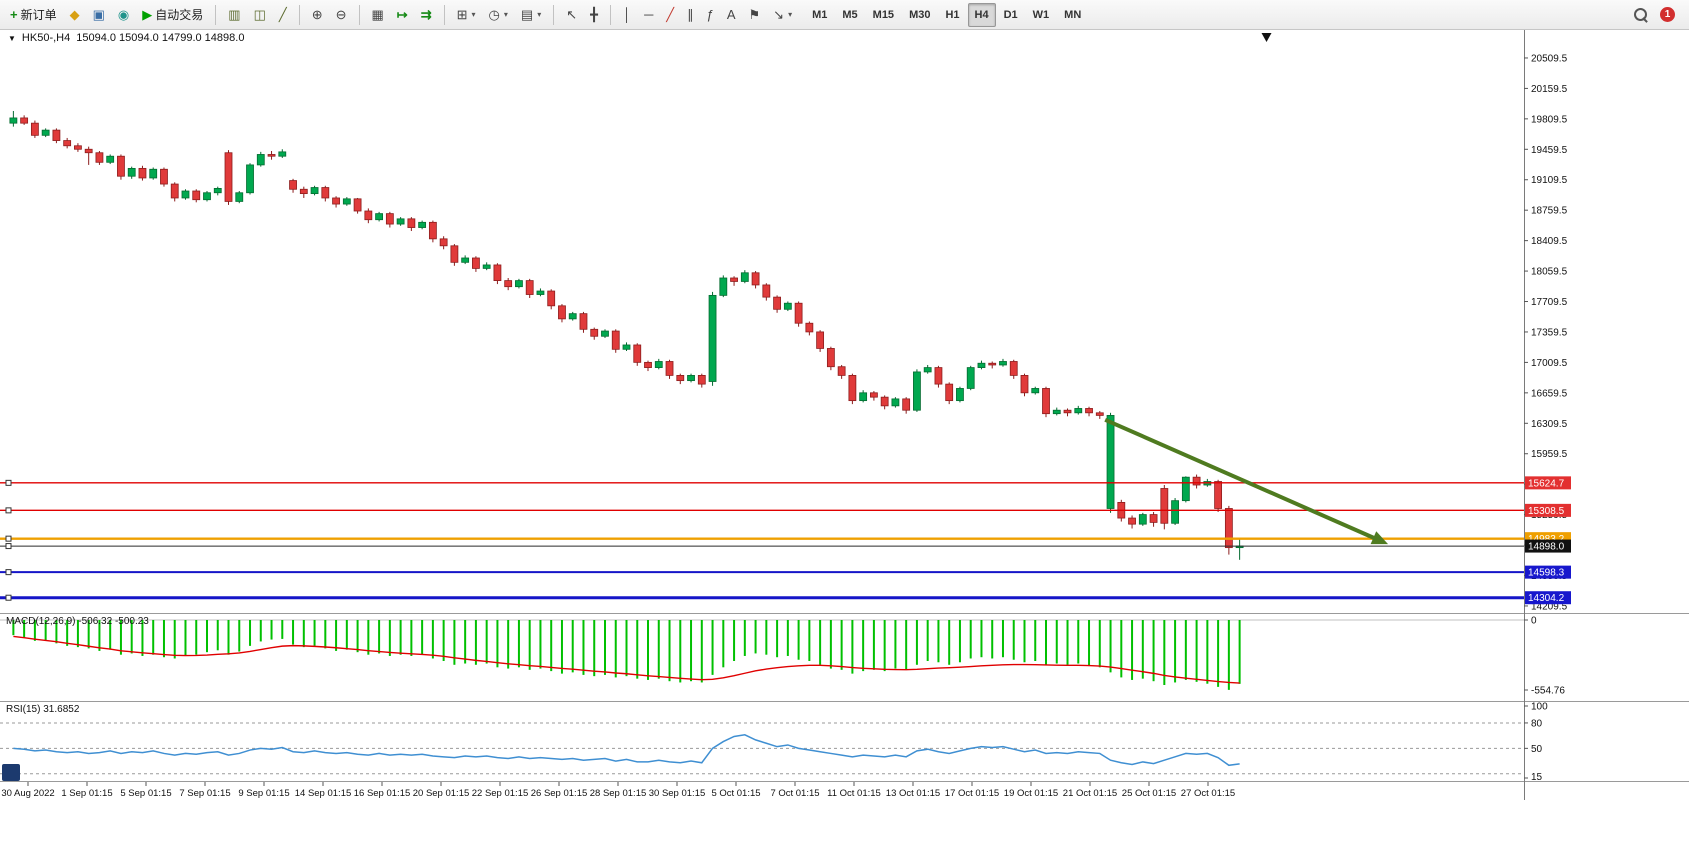 This screenshot has width=1689, height=866. Describe the element at coordinates (147, 14) in the screenshot. I see `auto-trading-icon: ▶` at that location.